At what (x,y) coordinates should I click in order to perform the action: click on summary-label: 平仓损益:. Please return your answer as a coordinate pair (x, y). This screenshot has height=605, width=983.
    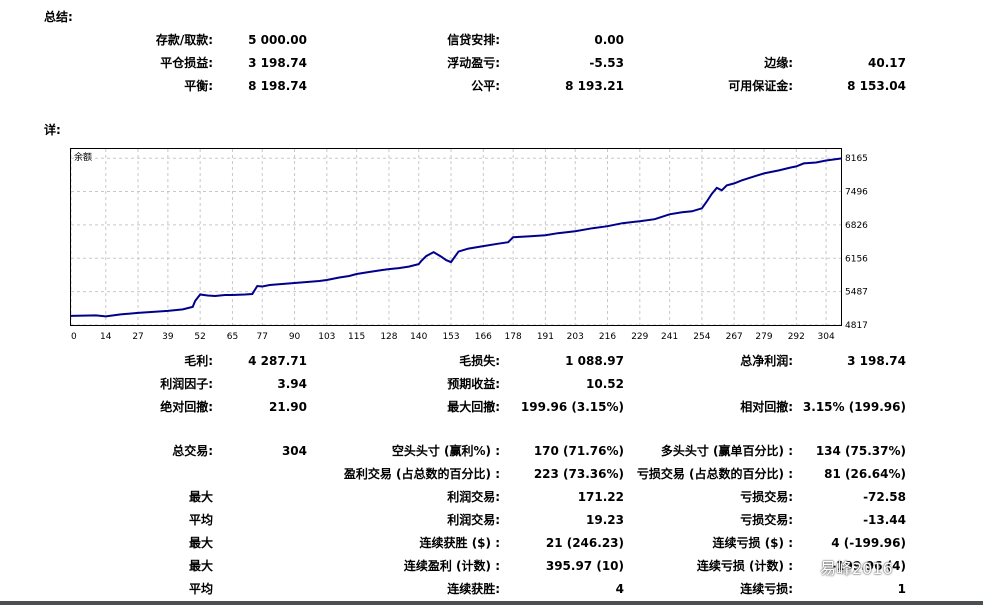
    Looking at the image, I should click on (186, 63).